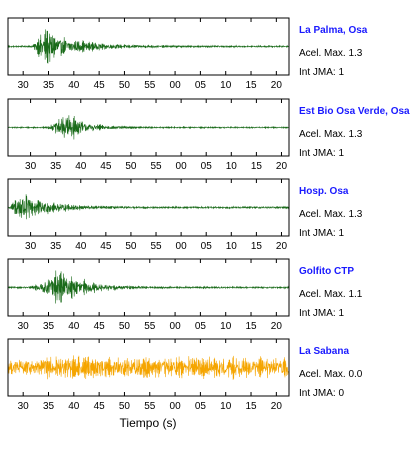 This screenshot has height=460, width=410. I want to click on station-name-label: Est Bio Osa Verde, Osa, so click(354, 111).